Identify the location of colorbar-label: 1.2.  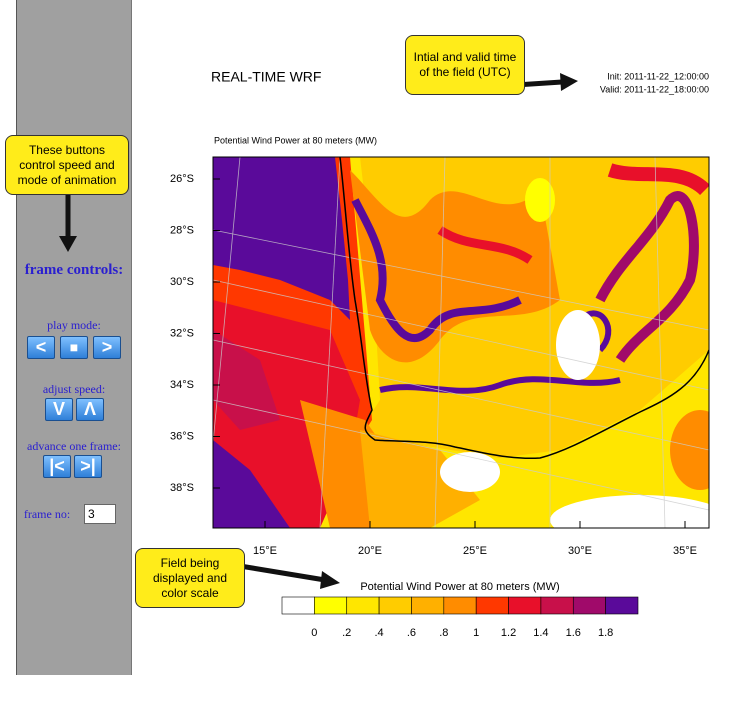
(508, 633).